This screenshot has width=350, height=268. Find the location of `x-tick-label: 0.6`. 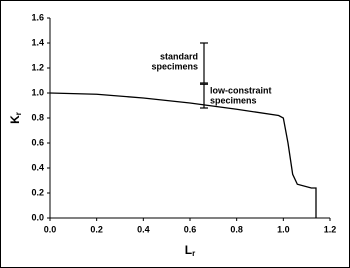

x-tick-label: 0.6 is located at coordinates (190, 229).